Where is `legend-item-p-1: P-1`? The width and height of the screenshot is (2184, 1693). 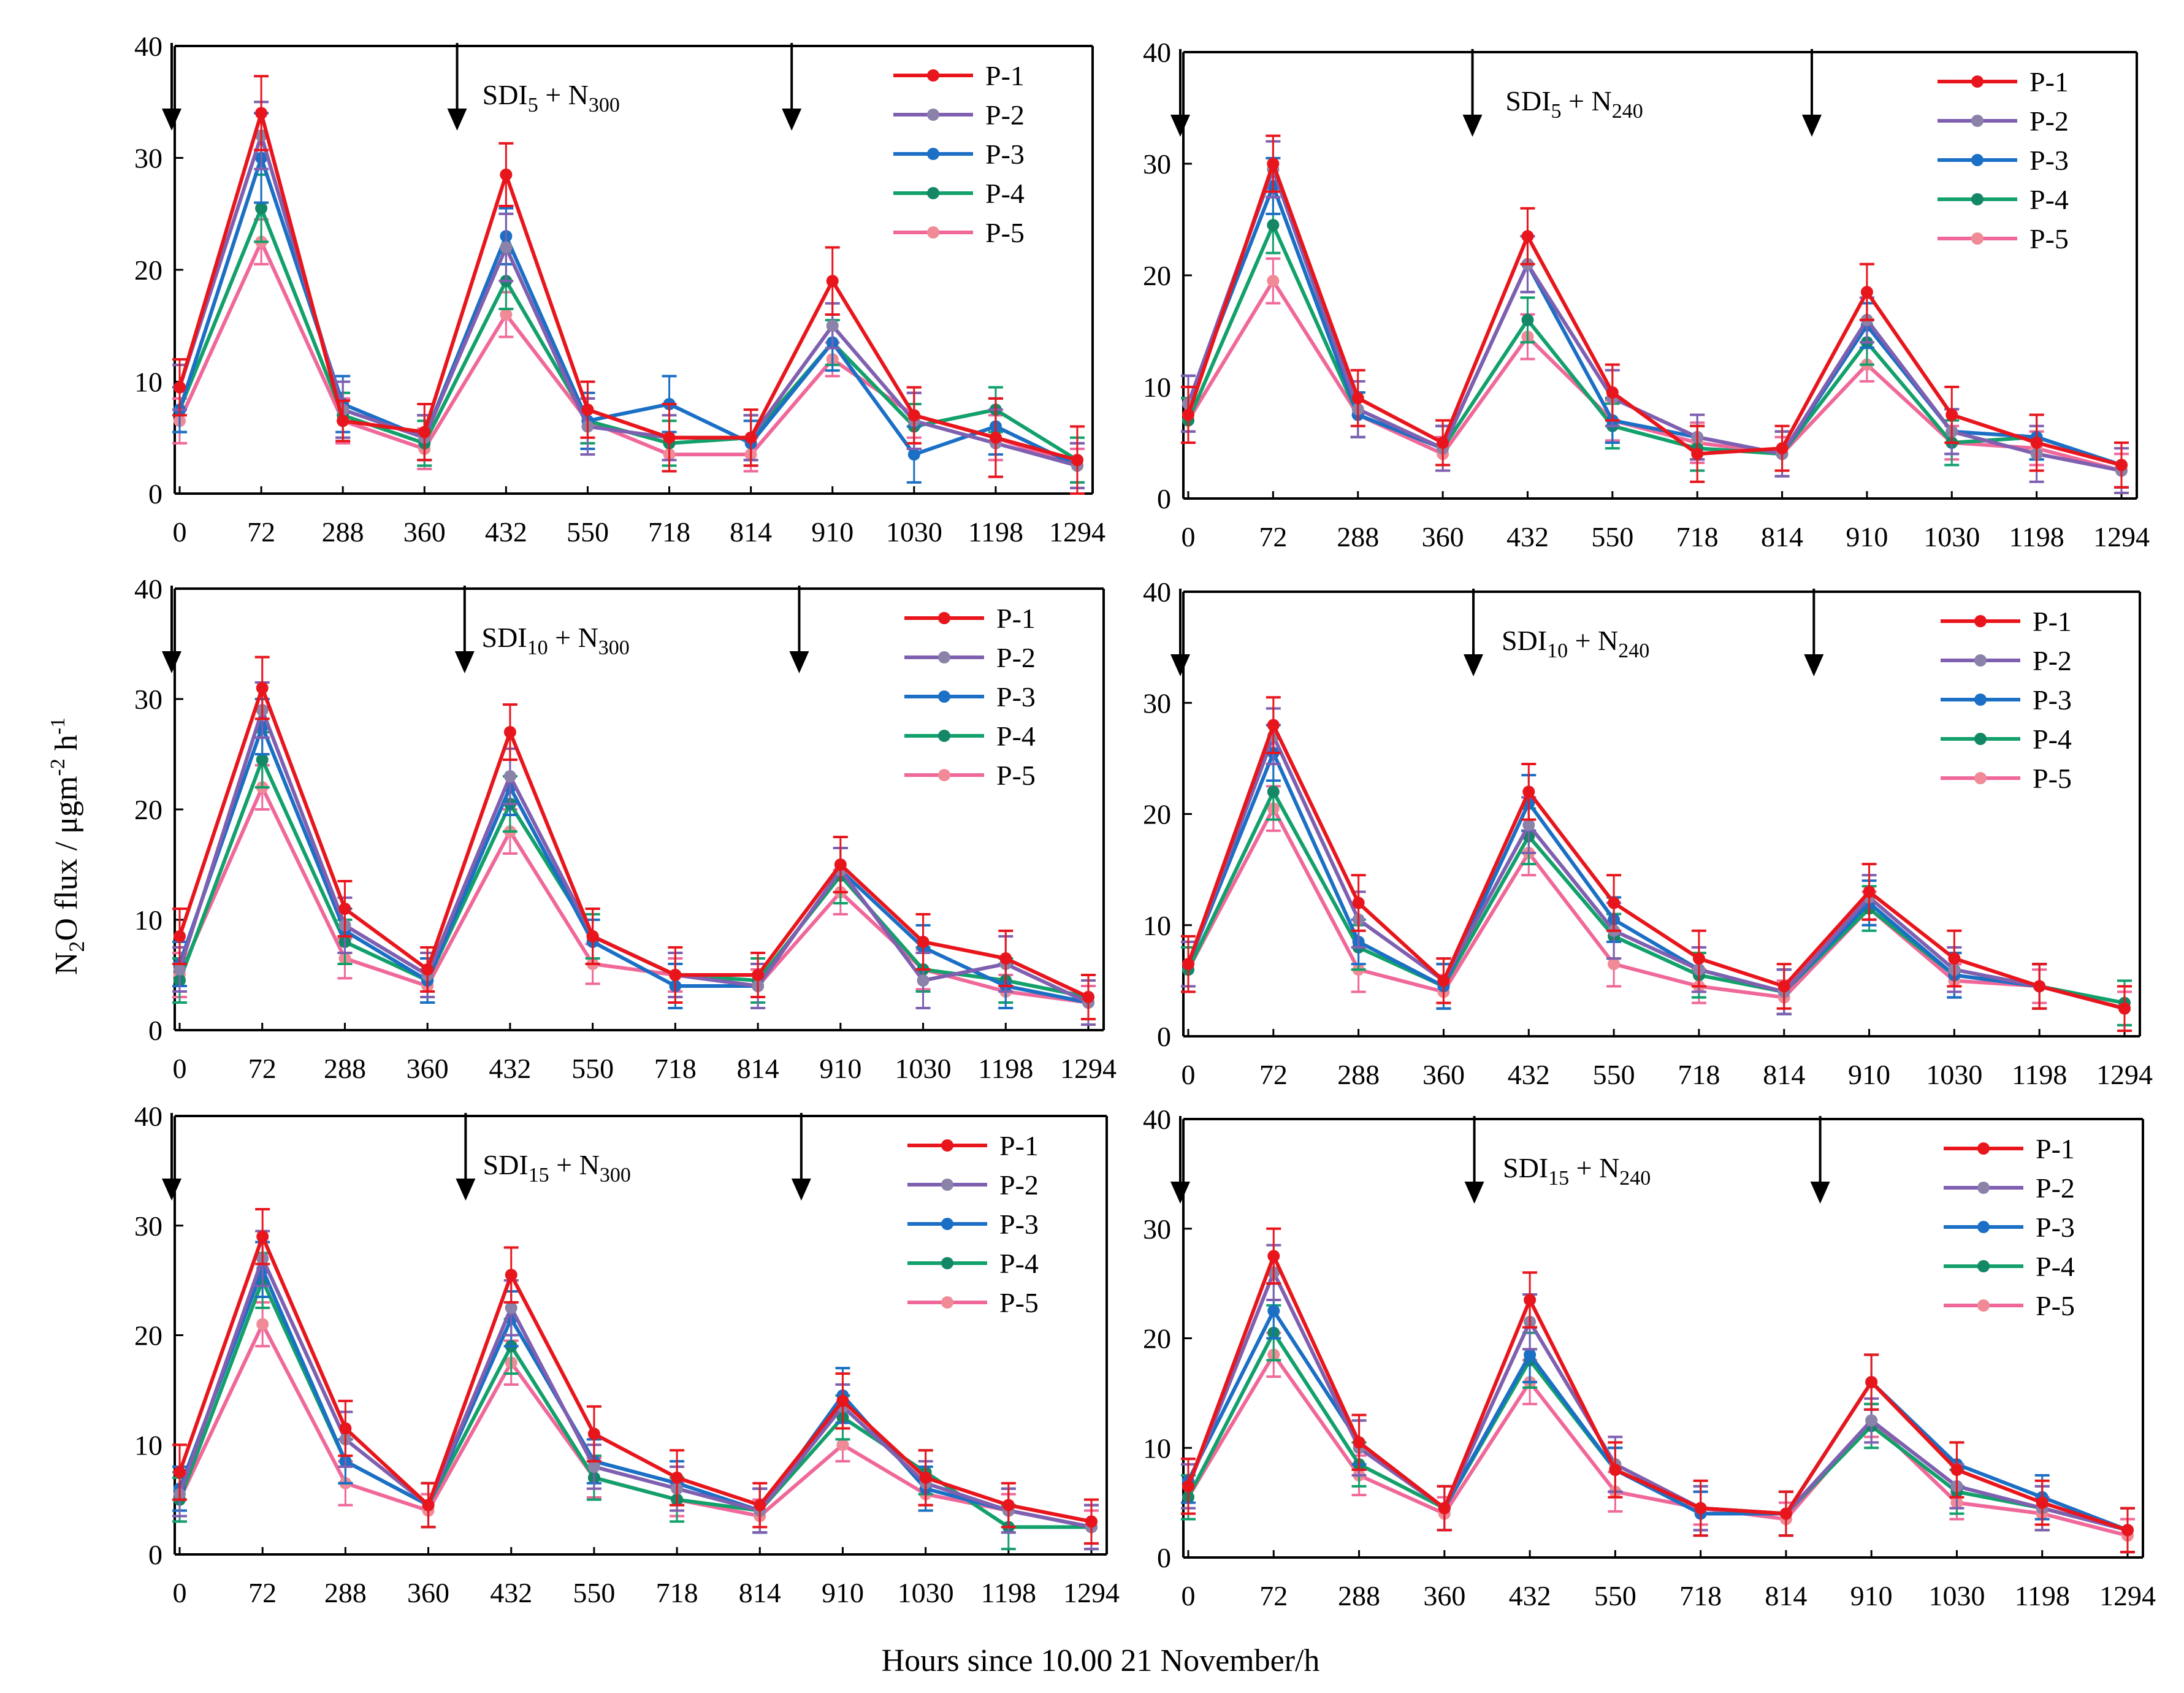
legend-item-p-1: P-1 is located at coordinates (959, 75).